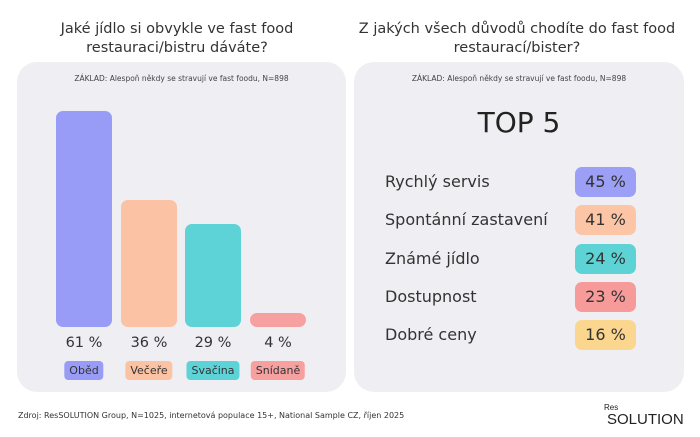  I want to click on bar-Svačina, so click(213, 275).